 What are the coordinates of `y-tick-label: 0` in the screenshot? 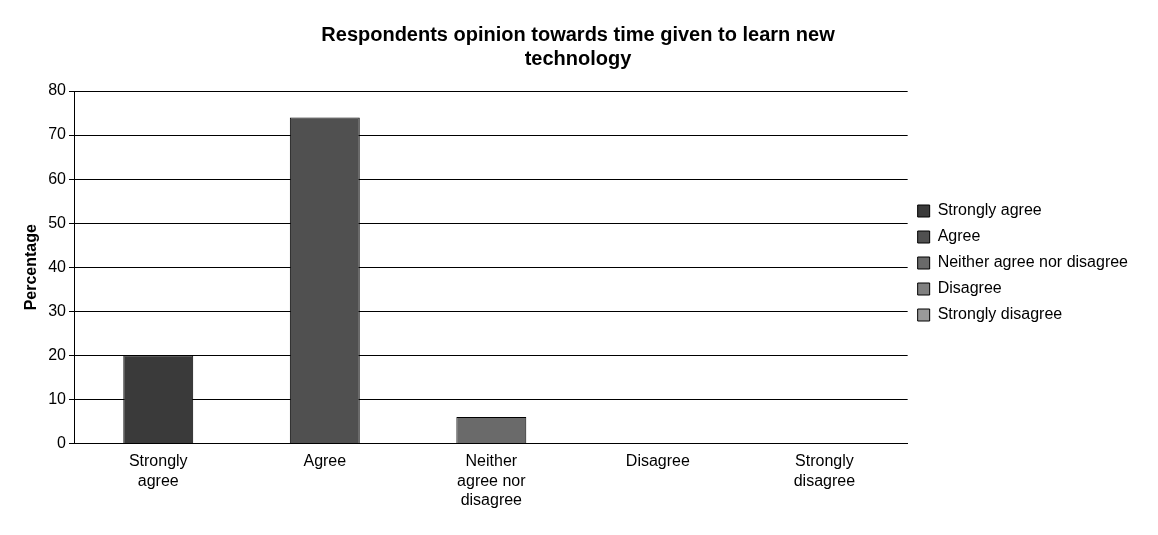 It's located at (62, 442).